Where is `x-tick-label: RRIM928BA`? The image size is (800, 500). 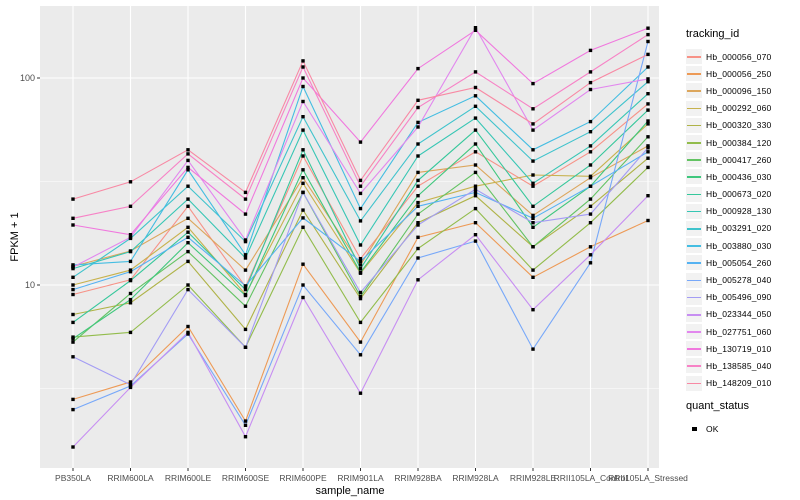 x-tick-label: RRIM928BA is located at coordinates (418, 478).